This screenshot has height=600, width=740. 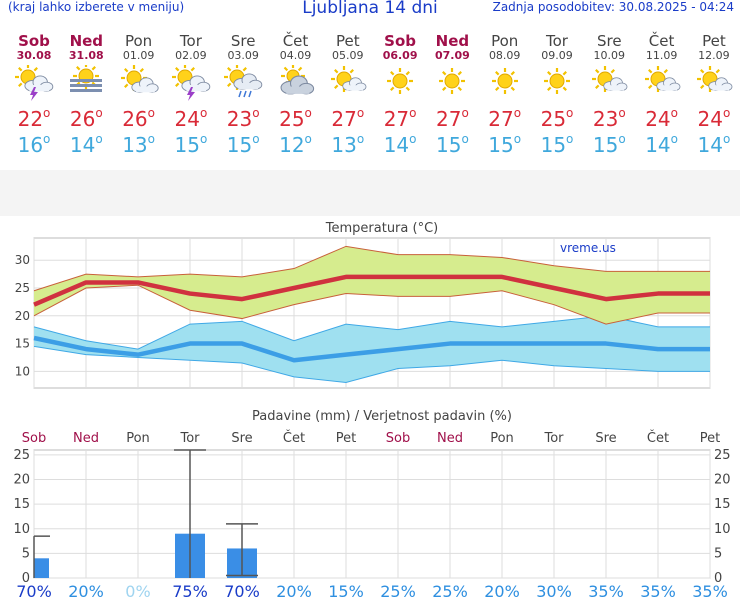 I want to click on day-column: Pet 05.09 27o 13o, so click(x=348, y=95).